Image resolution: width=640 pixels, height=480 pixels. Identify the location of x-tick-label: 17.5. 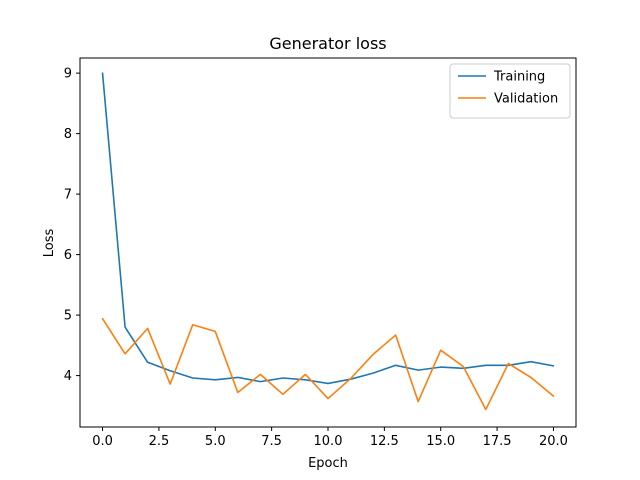
(497, 441).